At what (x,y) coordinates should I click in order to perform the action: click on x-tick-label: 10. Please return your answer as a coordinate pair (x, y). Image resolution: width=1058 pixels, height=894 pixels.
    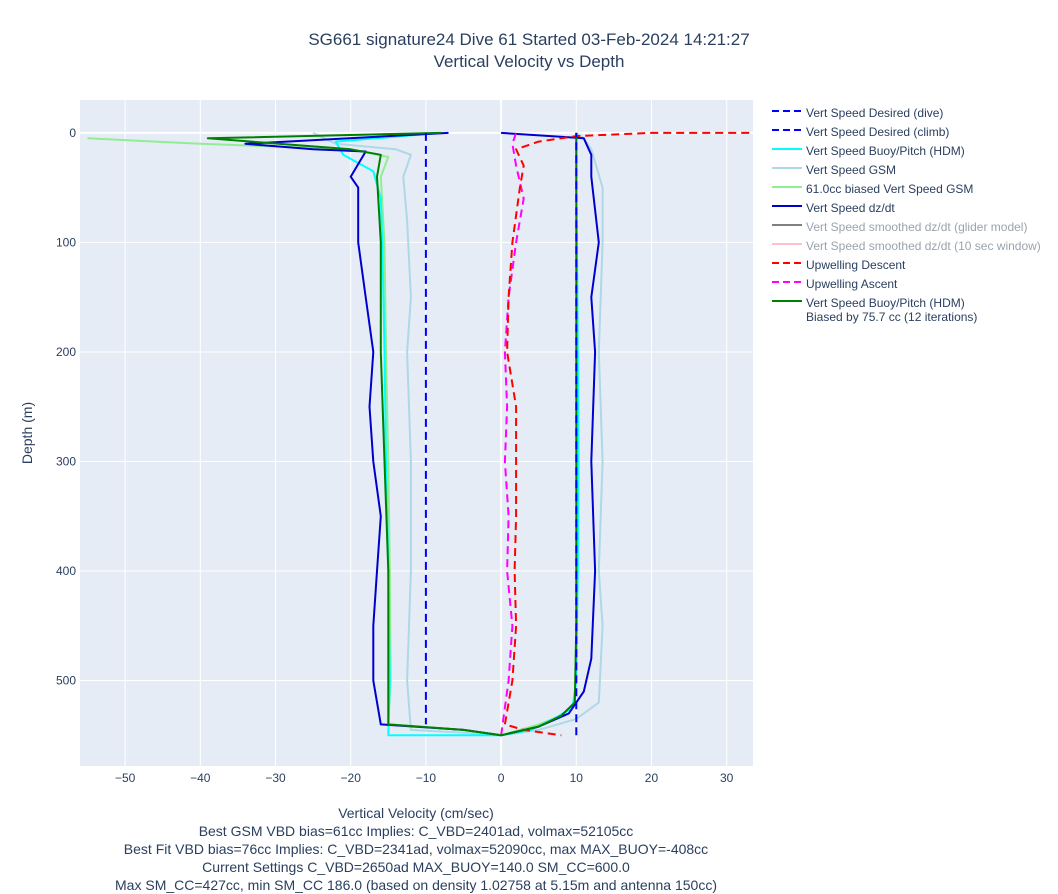
    Looking at the image, I should click on (577, 778).